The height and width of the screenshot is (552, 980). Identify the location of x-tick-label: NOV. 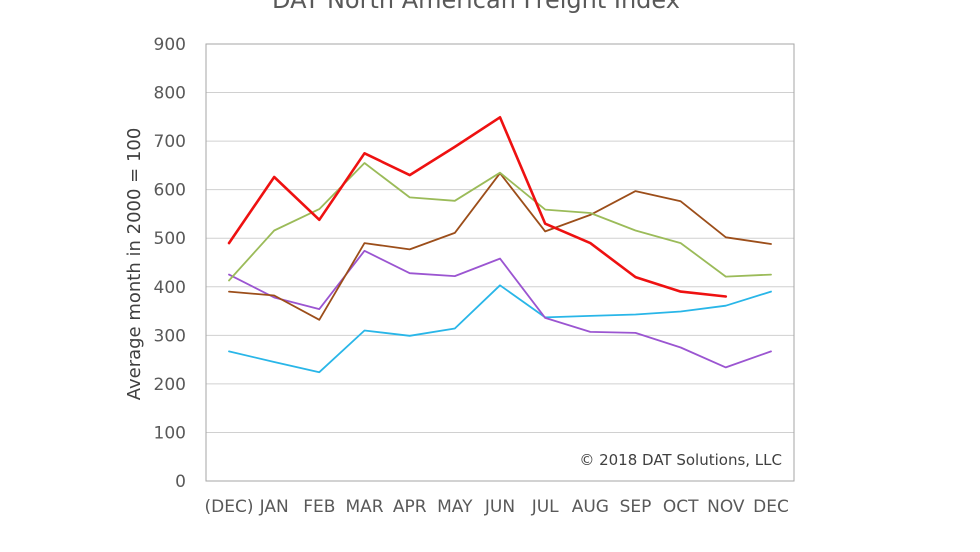
(726, 507).